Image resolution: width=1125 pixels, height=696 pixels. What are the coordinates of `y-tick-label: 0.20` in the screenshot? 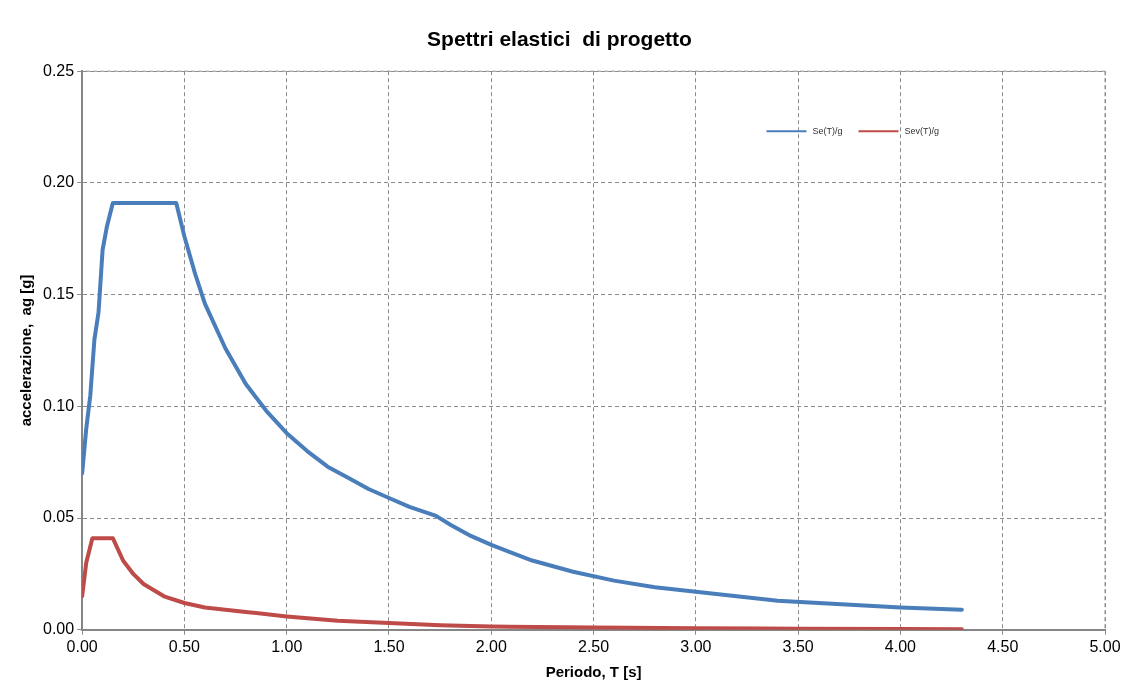 It's located at (59, 182).